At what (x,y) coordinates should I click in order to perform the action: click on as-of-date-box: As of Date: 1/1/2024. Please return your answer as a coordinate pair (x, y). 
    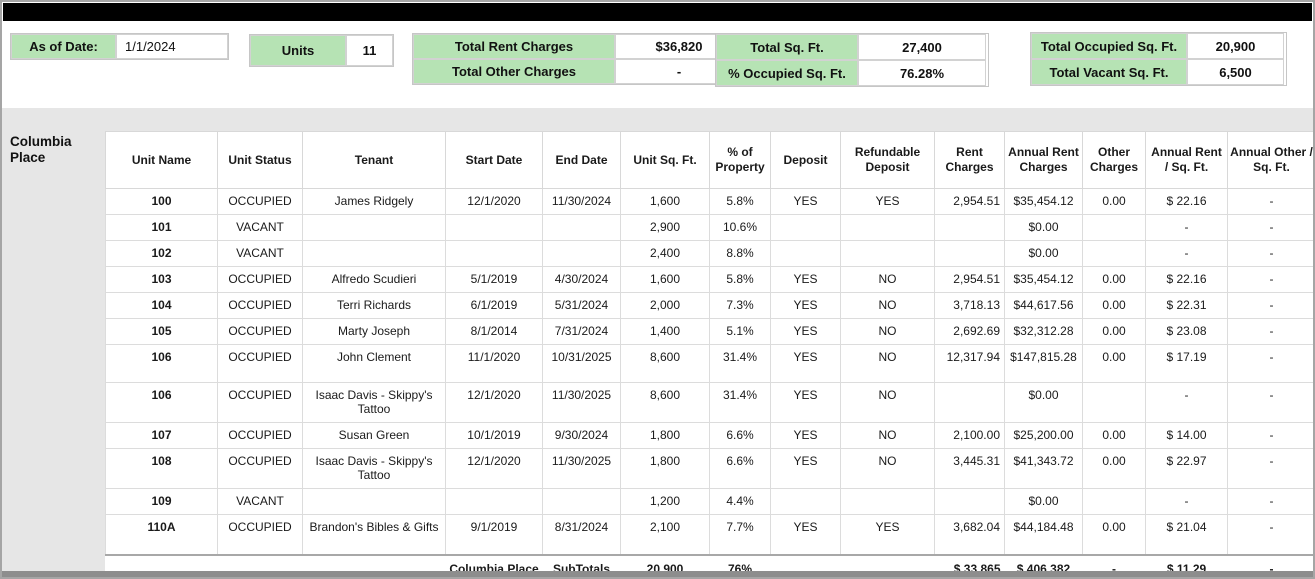
    Looking at the image, I should click on (119, 46).